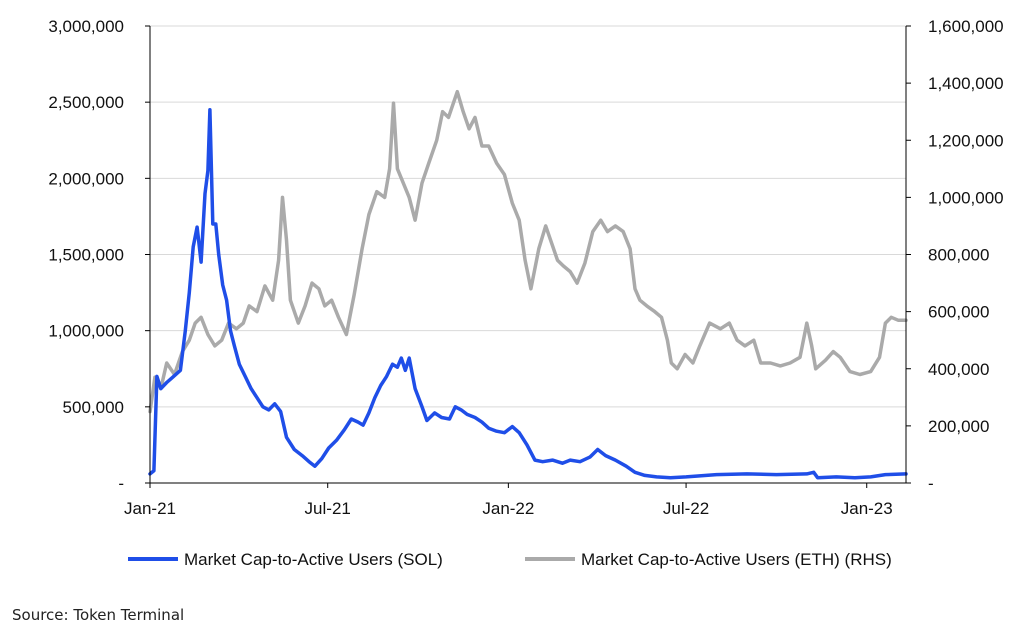  What do you see at coordinates (931, 483) in the screenshot?
I see `right-tick-label-0: -` at bounding box center [931, 483].